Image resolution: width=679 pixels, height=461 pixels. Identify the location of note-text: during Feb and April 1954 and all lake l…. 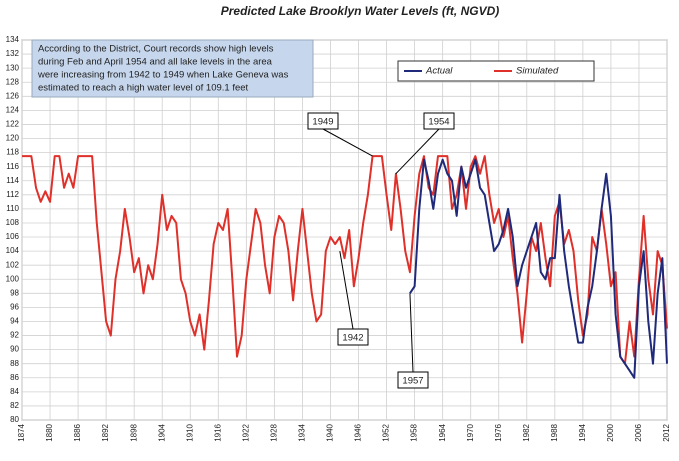
(155, 62).